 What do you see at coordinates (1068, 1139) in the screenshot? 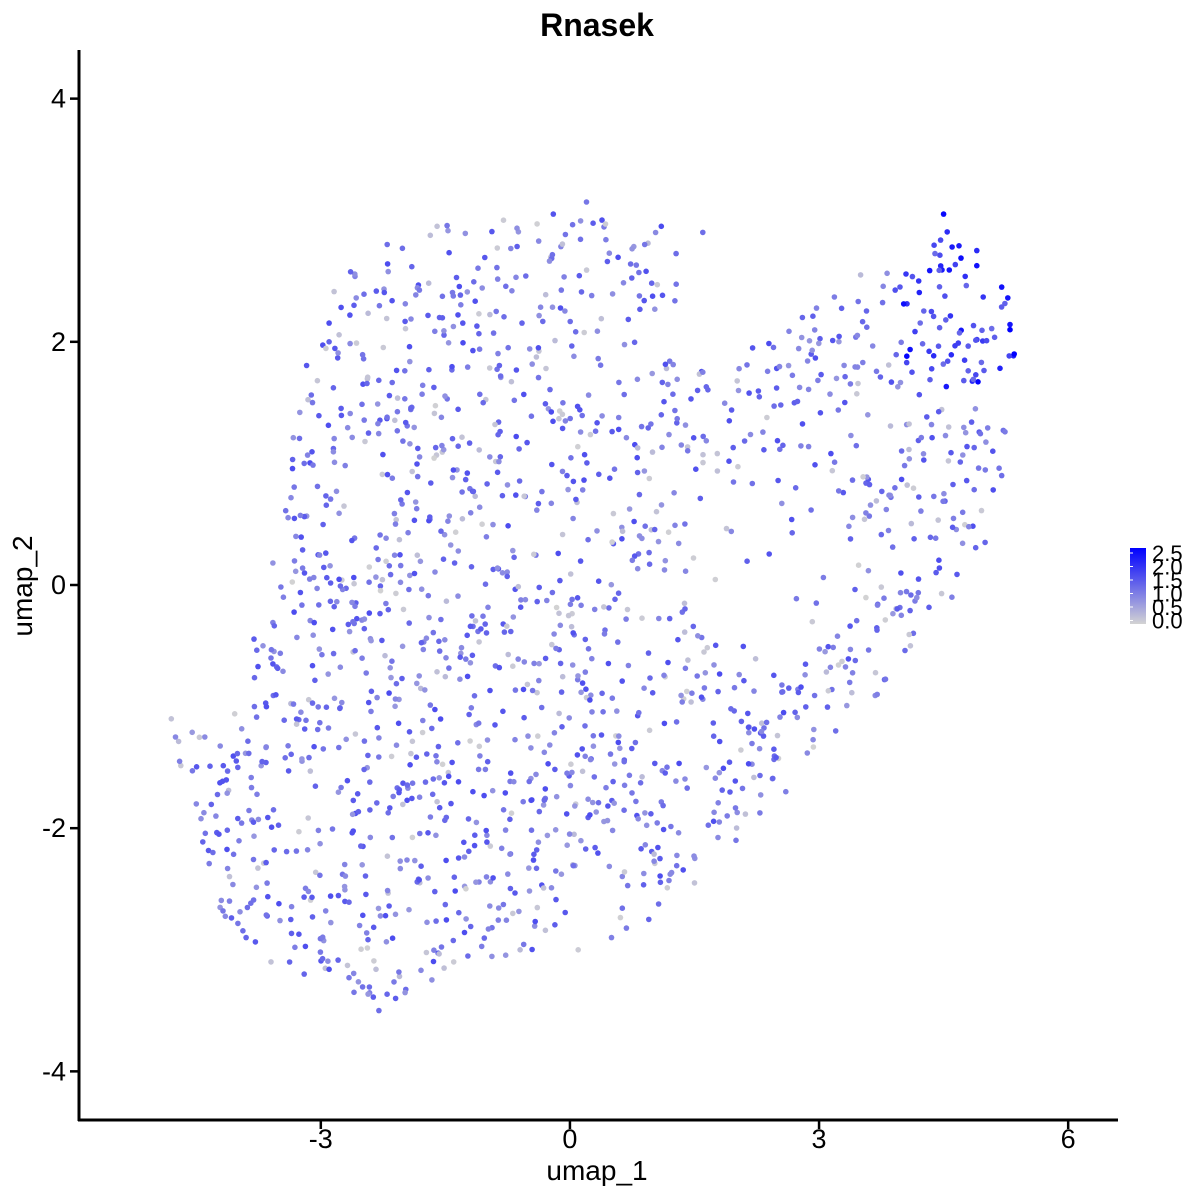
I see `x-tick-label: 6` at bounding box center [1068, 1139].